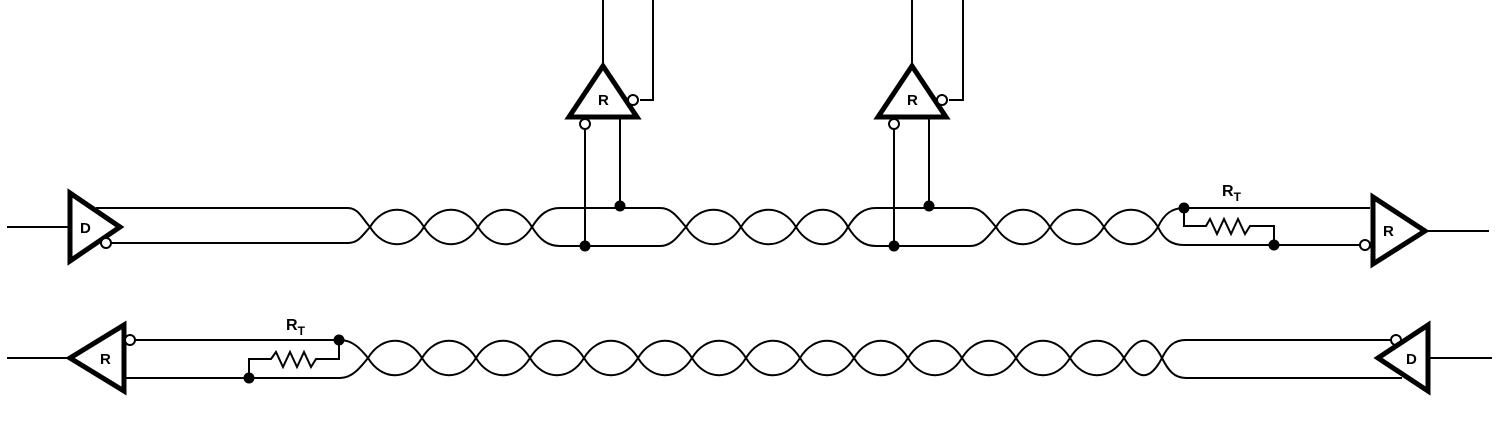 The image size is (1507, 425). What do you see at coordinates (912, 90) in the screenshot?
I see `stub-receiver-2-triangle` at bounding box center [912, 90].